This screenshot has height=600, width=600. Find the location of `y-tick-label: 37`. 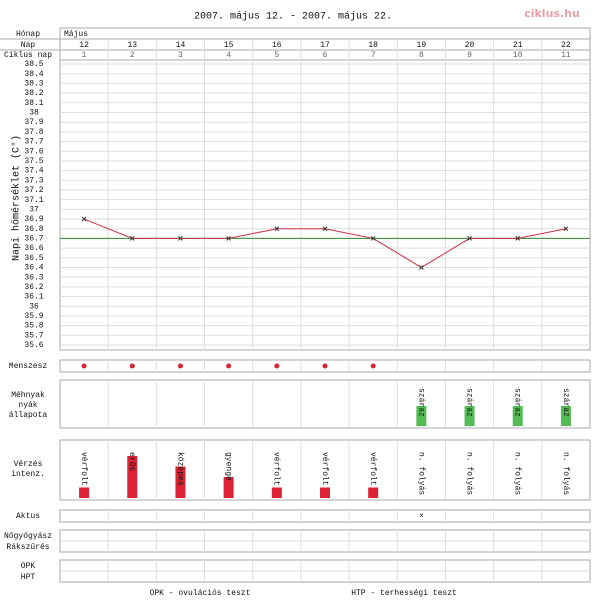

y-tick-label: 37 is located at coordinates (34, 209).